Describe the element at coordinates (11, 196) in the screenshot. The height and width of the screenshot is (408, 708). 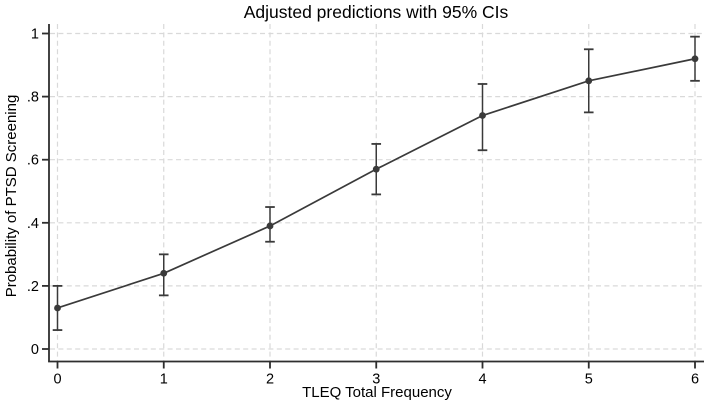
I see `y-axis-label: Probability of PTSD Screening` at that location.